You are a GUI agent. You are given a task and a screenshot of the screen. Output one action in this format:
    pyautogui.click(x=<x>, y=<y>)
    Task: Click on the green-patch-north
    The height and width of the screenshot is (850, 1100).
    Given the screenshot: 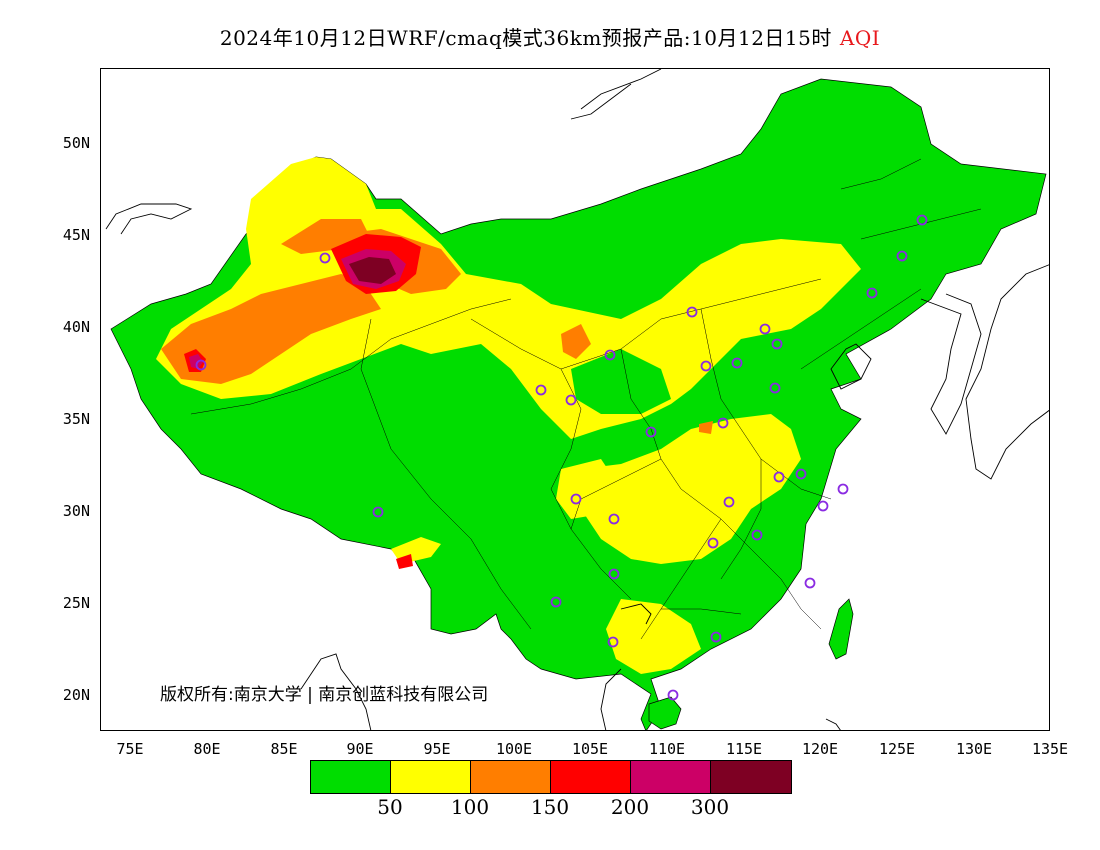 What is the action you would take?
    pyautogui.click(x=621, y=381)
    